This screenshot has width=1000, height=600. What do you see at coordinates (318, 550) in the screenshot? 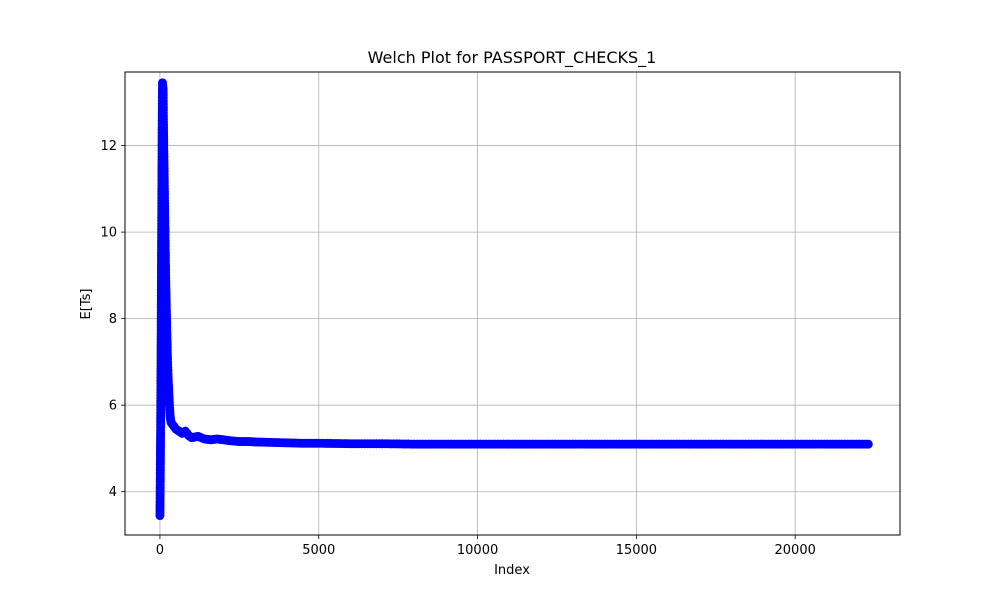
I see `x-tick-label: 5000` at bounding box center [318, 550].